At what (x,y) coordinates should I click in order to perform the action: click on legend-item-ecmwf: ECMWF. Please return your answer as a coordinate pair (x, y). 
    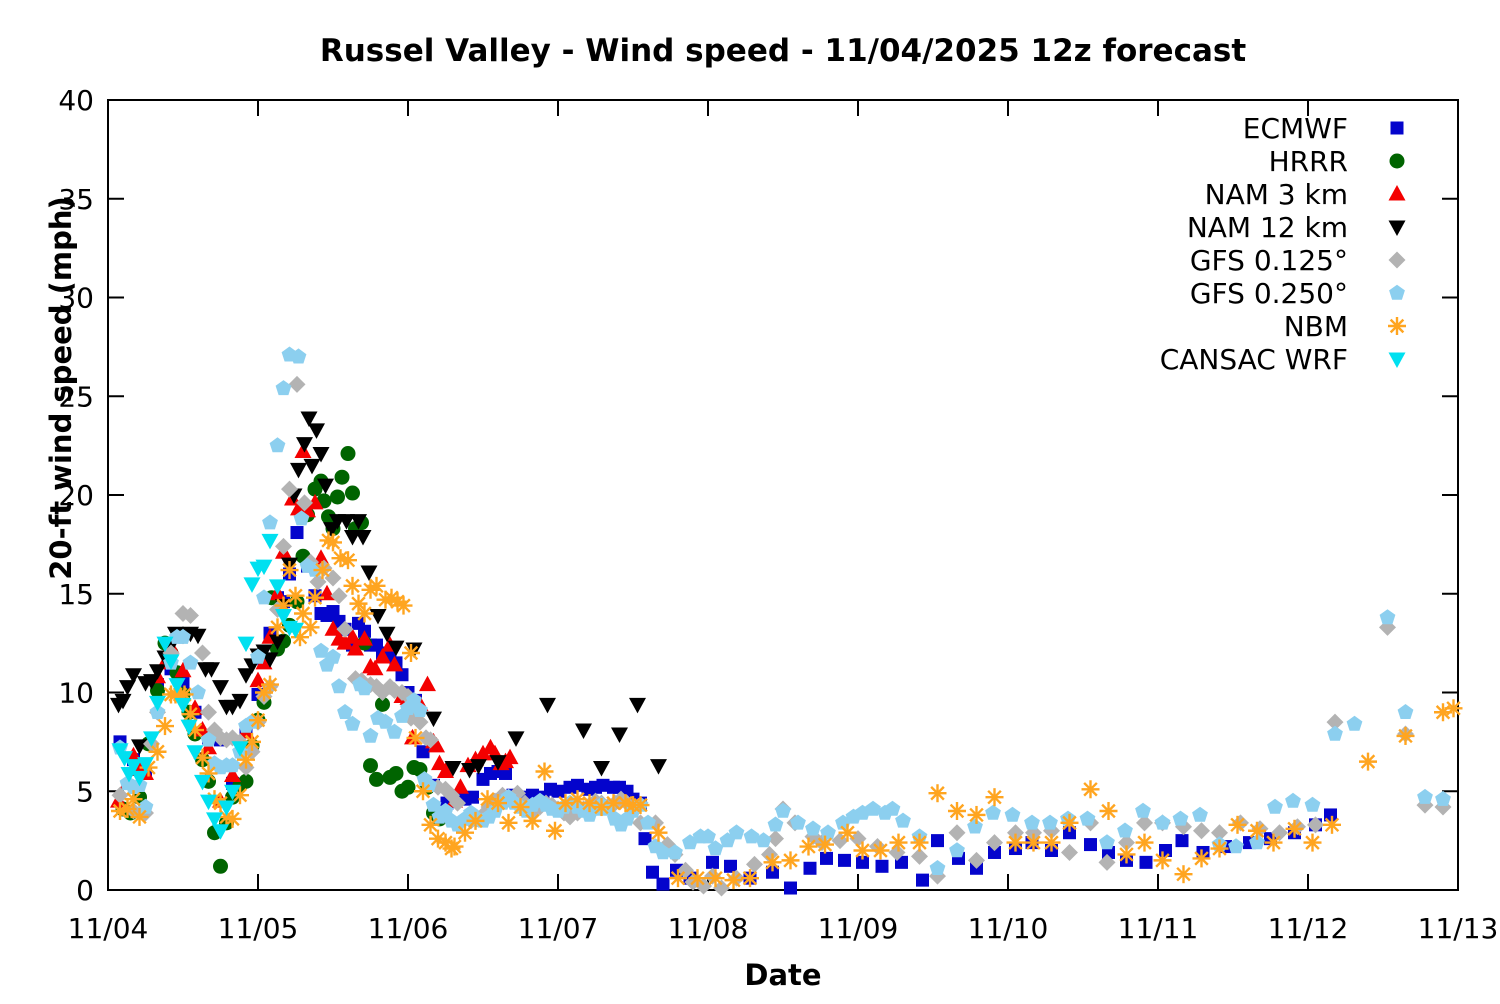
    Looking at the image, I should click on (1323, 128).